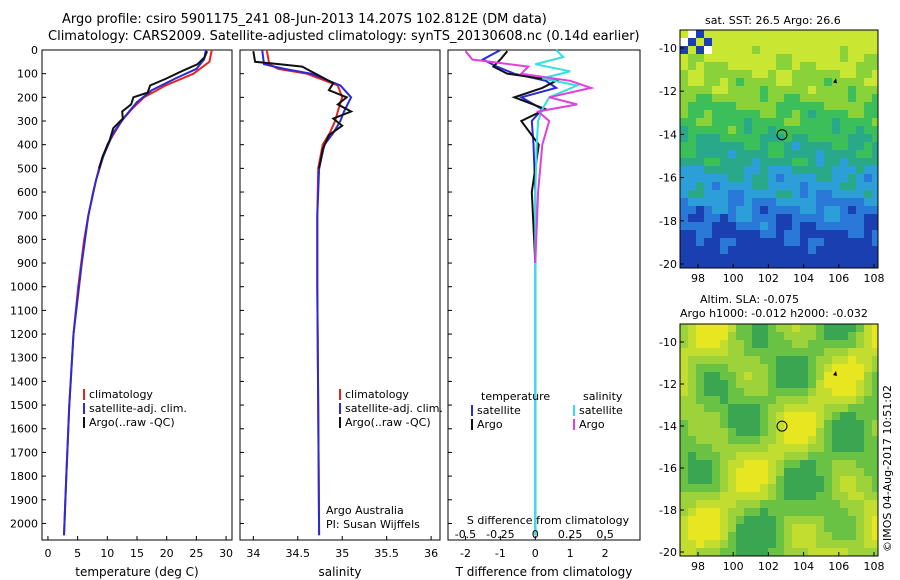  Describe the element at coordinates (557, 292) in the screenshot. I see `series-s-satellite` at that location.